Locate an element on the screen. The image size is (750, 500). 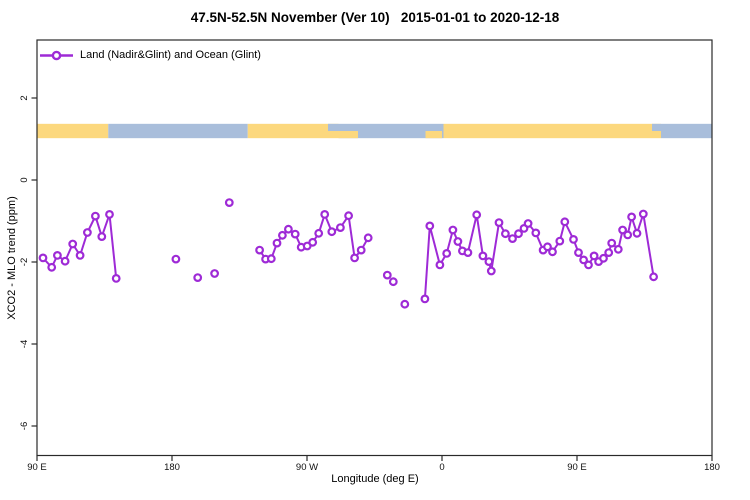
x-axis-title: Longitude (deg E) is located at coordinates (375, 479).